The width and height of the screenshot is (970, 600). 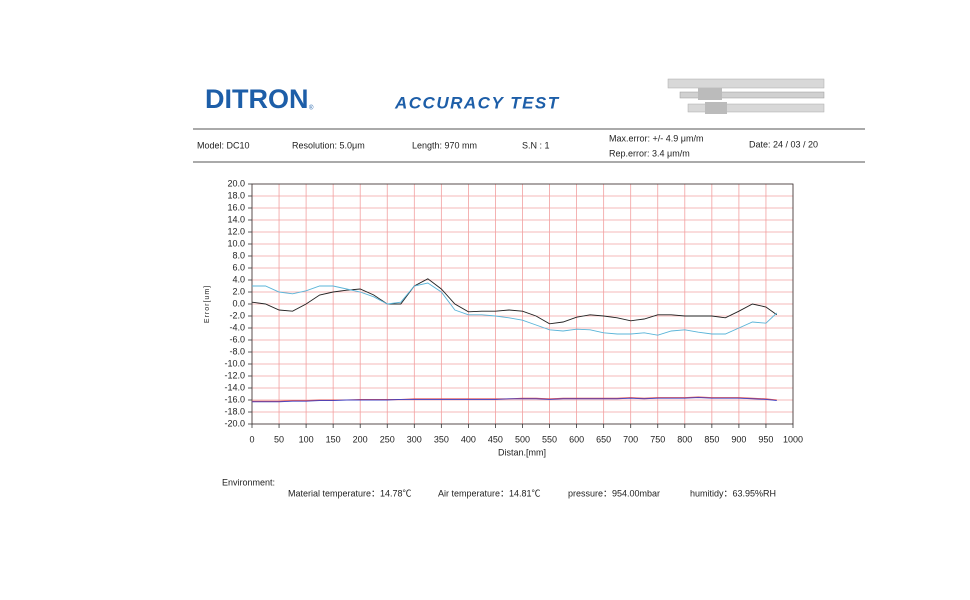 I want to click on x-tick-label: 550, so click(x=549, y=439).